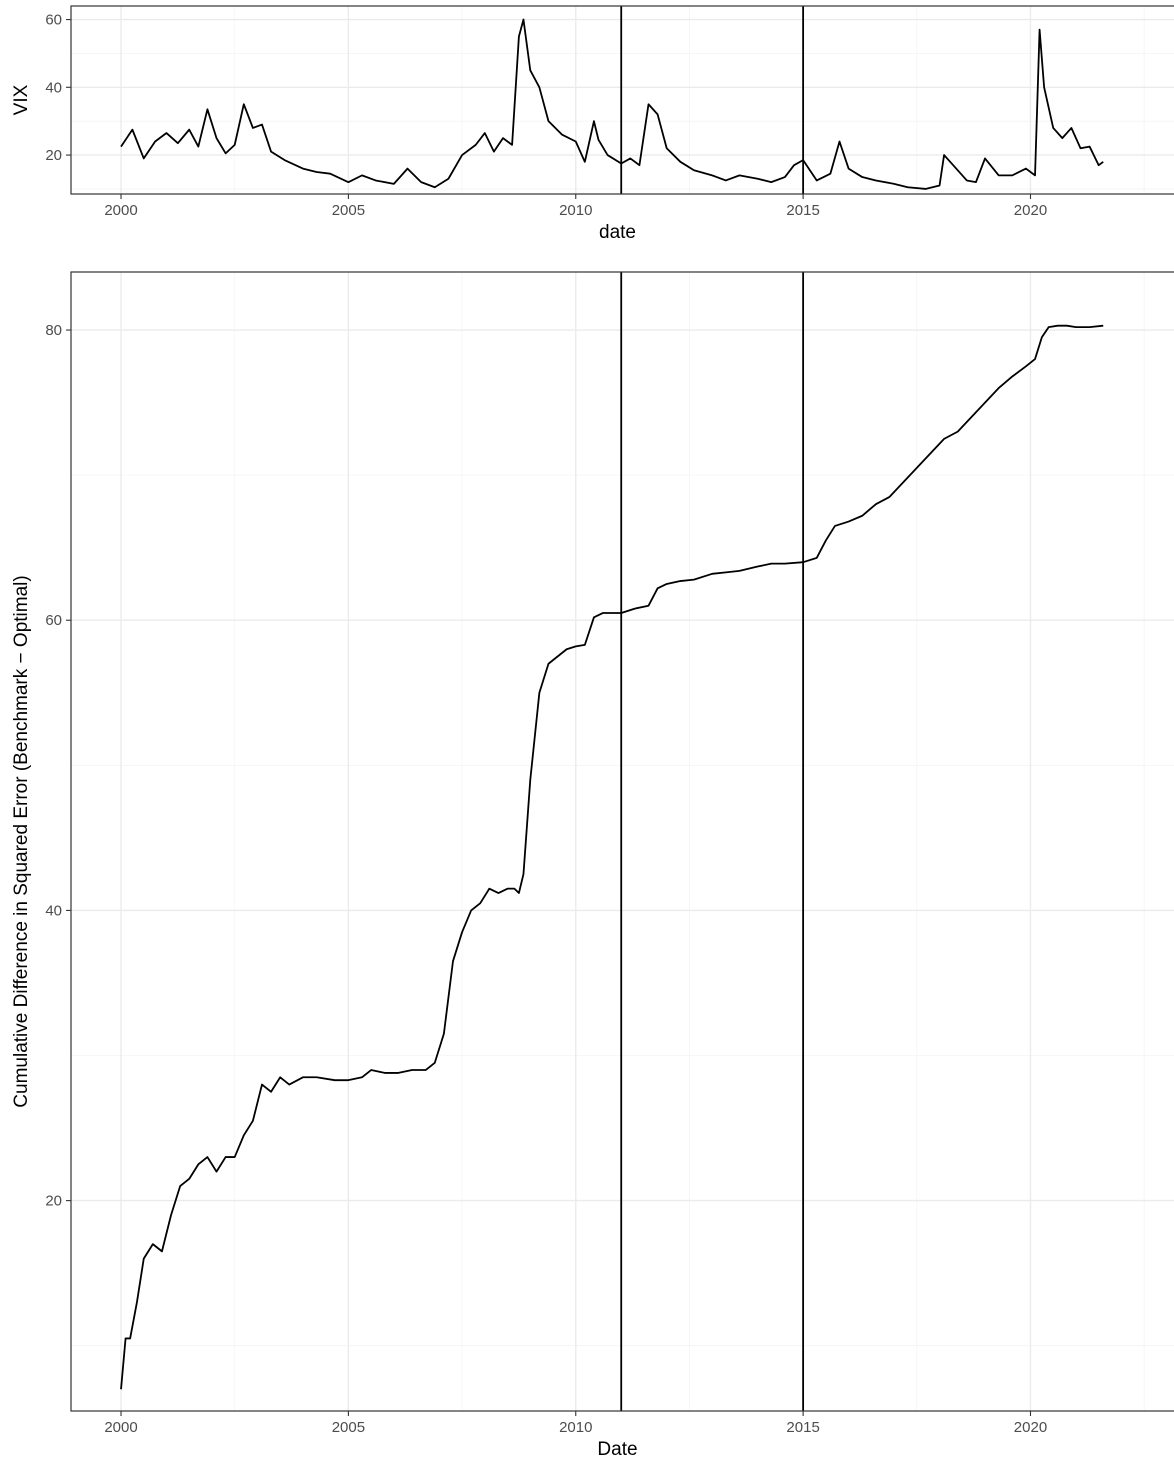 This screenshot has width=1174, height=1465. Describe the element at coordinates (53, 87) in the screenshot. I see `vix-y-tick-label: 40` at that location.